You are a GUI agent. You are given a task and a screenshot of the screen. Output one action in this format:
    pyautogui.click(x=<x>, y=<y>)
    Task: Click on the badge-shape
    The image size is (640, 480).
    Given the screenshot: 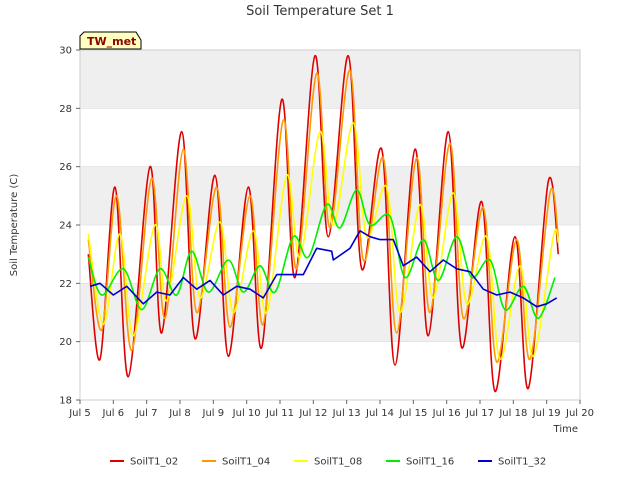 What is the action you would take?
    pyautogui.click(x=110, y=40)
    